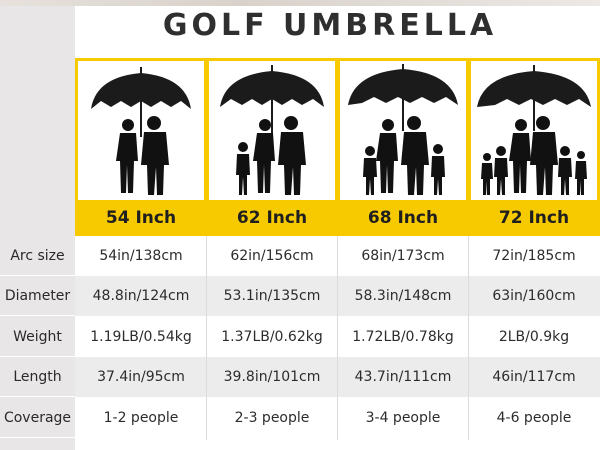  Describe the element at coordinates (272, 256) in the screenshot. I see `arc-size-62: 62in/156cm` at that location.